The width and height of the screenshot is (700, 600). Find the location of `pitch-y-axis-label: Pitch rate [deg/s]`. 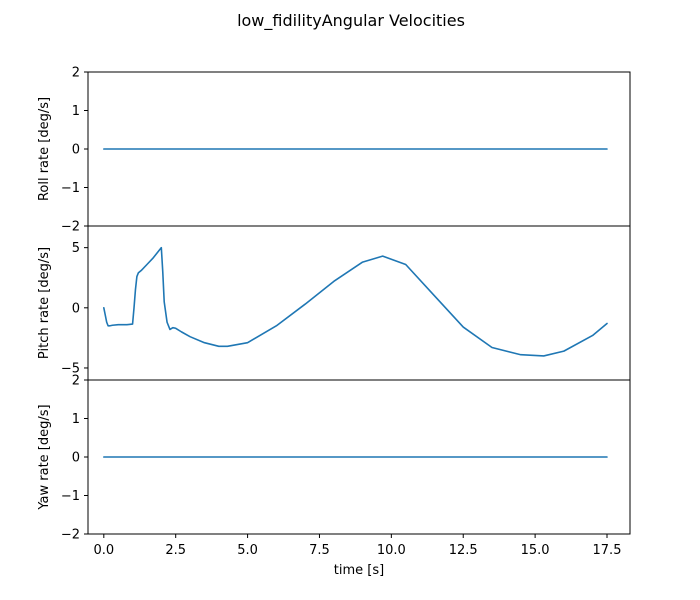

pitch-y-axis-label: Pitch rate [deg/s] is located at coordinates (44, 303).